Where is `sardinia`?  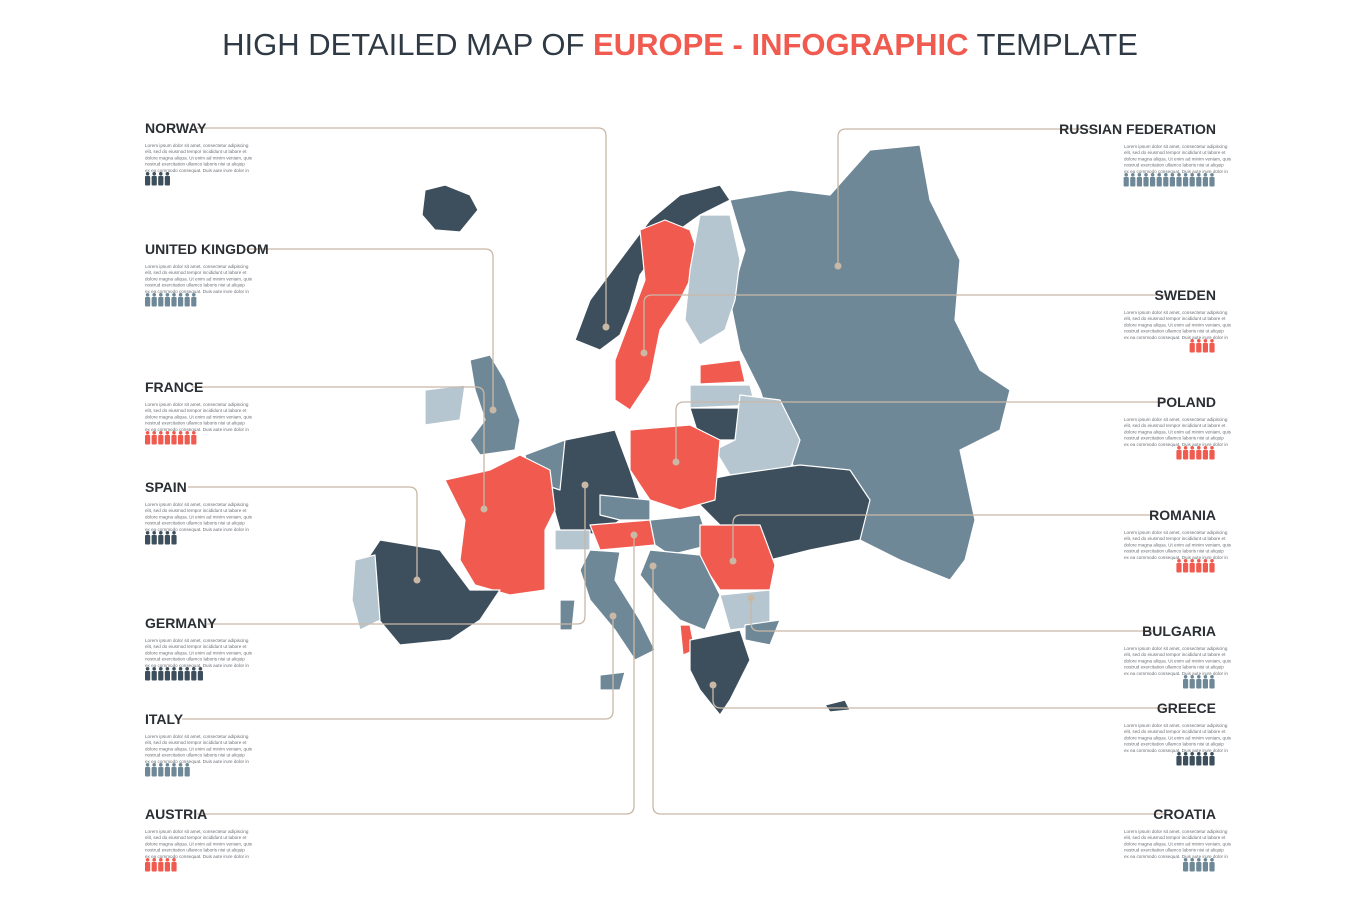
sardinia is located at coordinates (567, 615).